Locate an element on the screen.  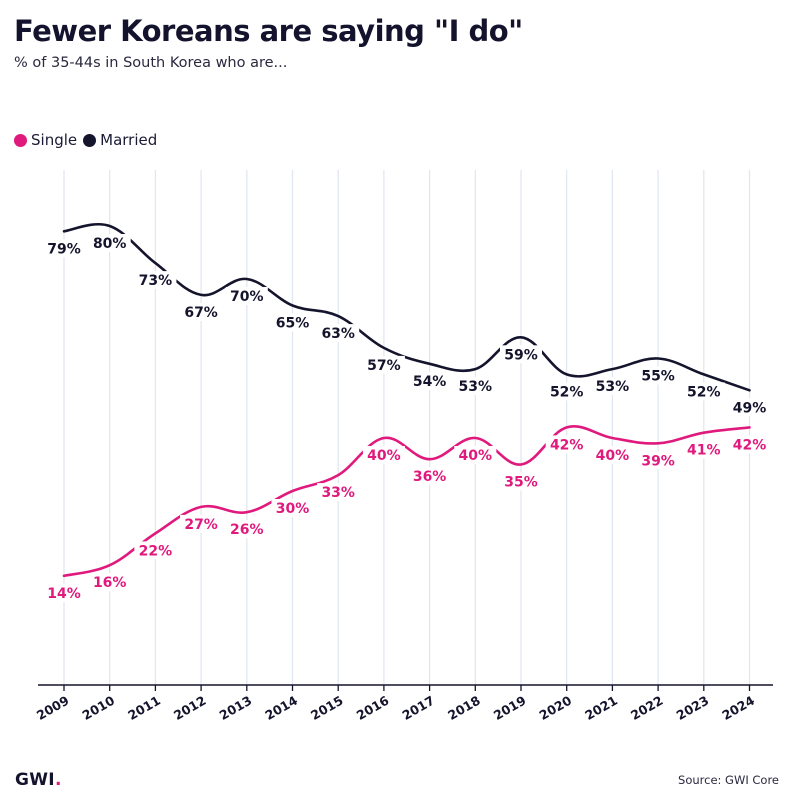
data-label-bg-single-2016 is located at coordinates (383, 455).